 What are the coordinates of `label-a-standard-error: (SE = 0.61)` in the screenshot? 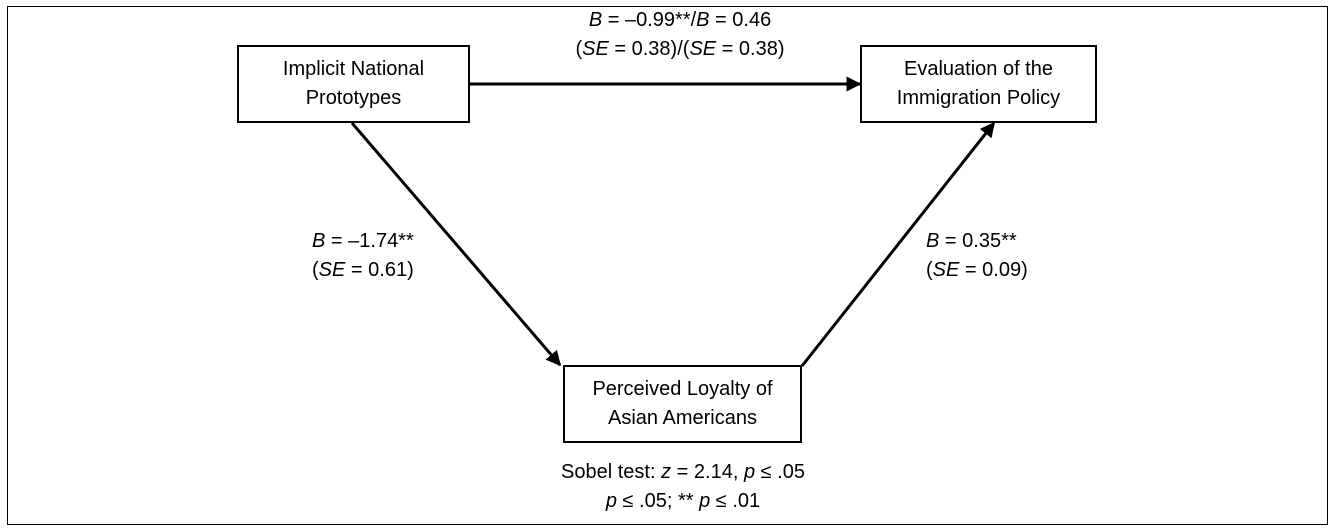 It's located at (363, 270).